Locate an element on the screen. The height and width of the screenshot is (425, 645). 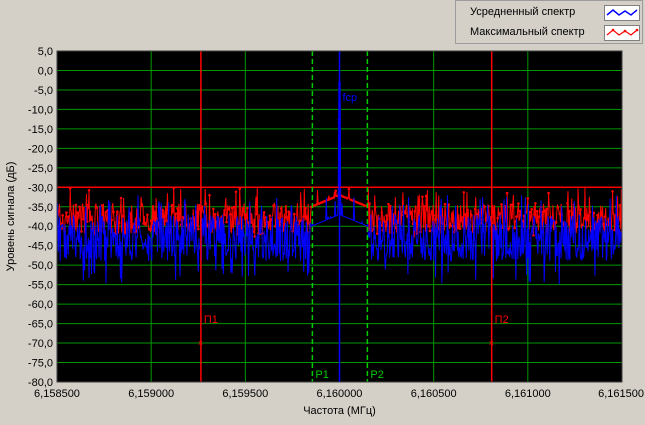
x-tick-label: 6,161500 is located at coordinates (621, 394).